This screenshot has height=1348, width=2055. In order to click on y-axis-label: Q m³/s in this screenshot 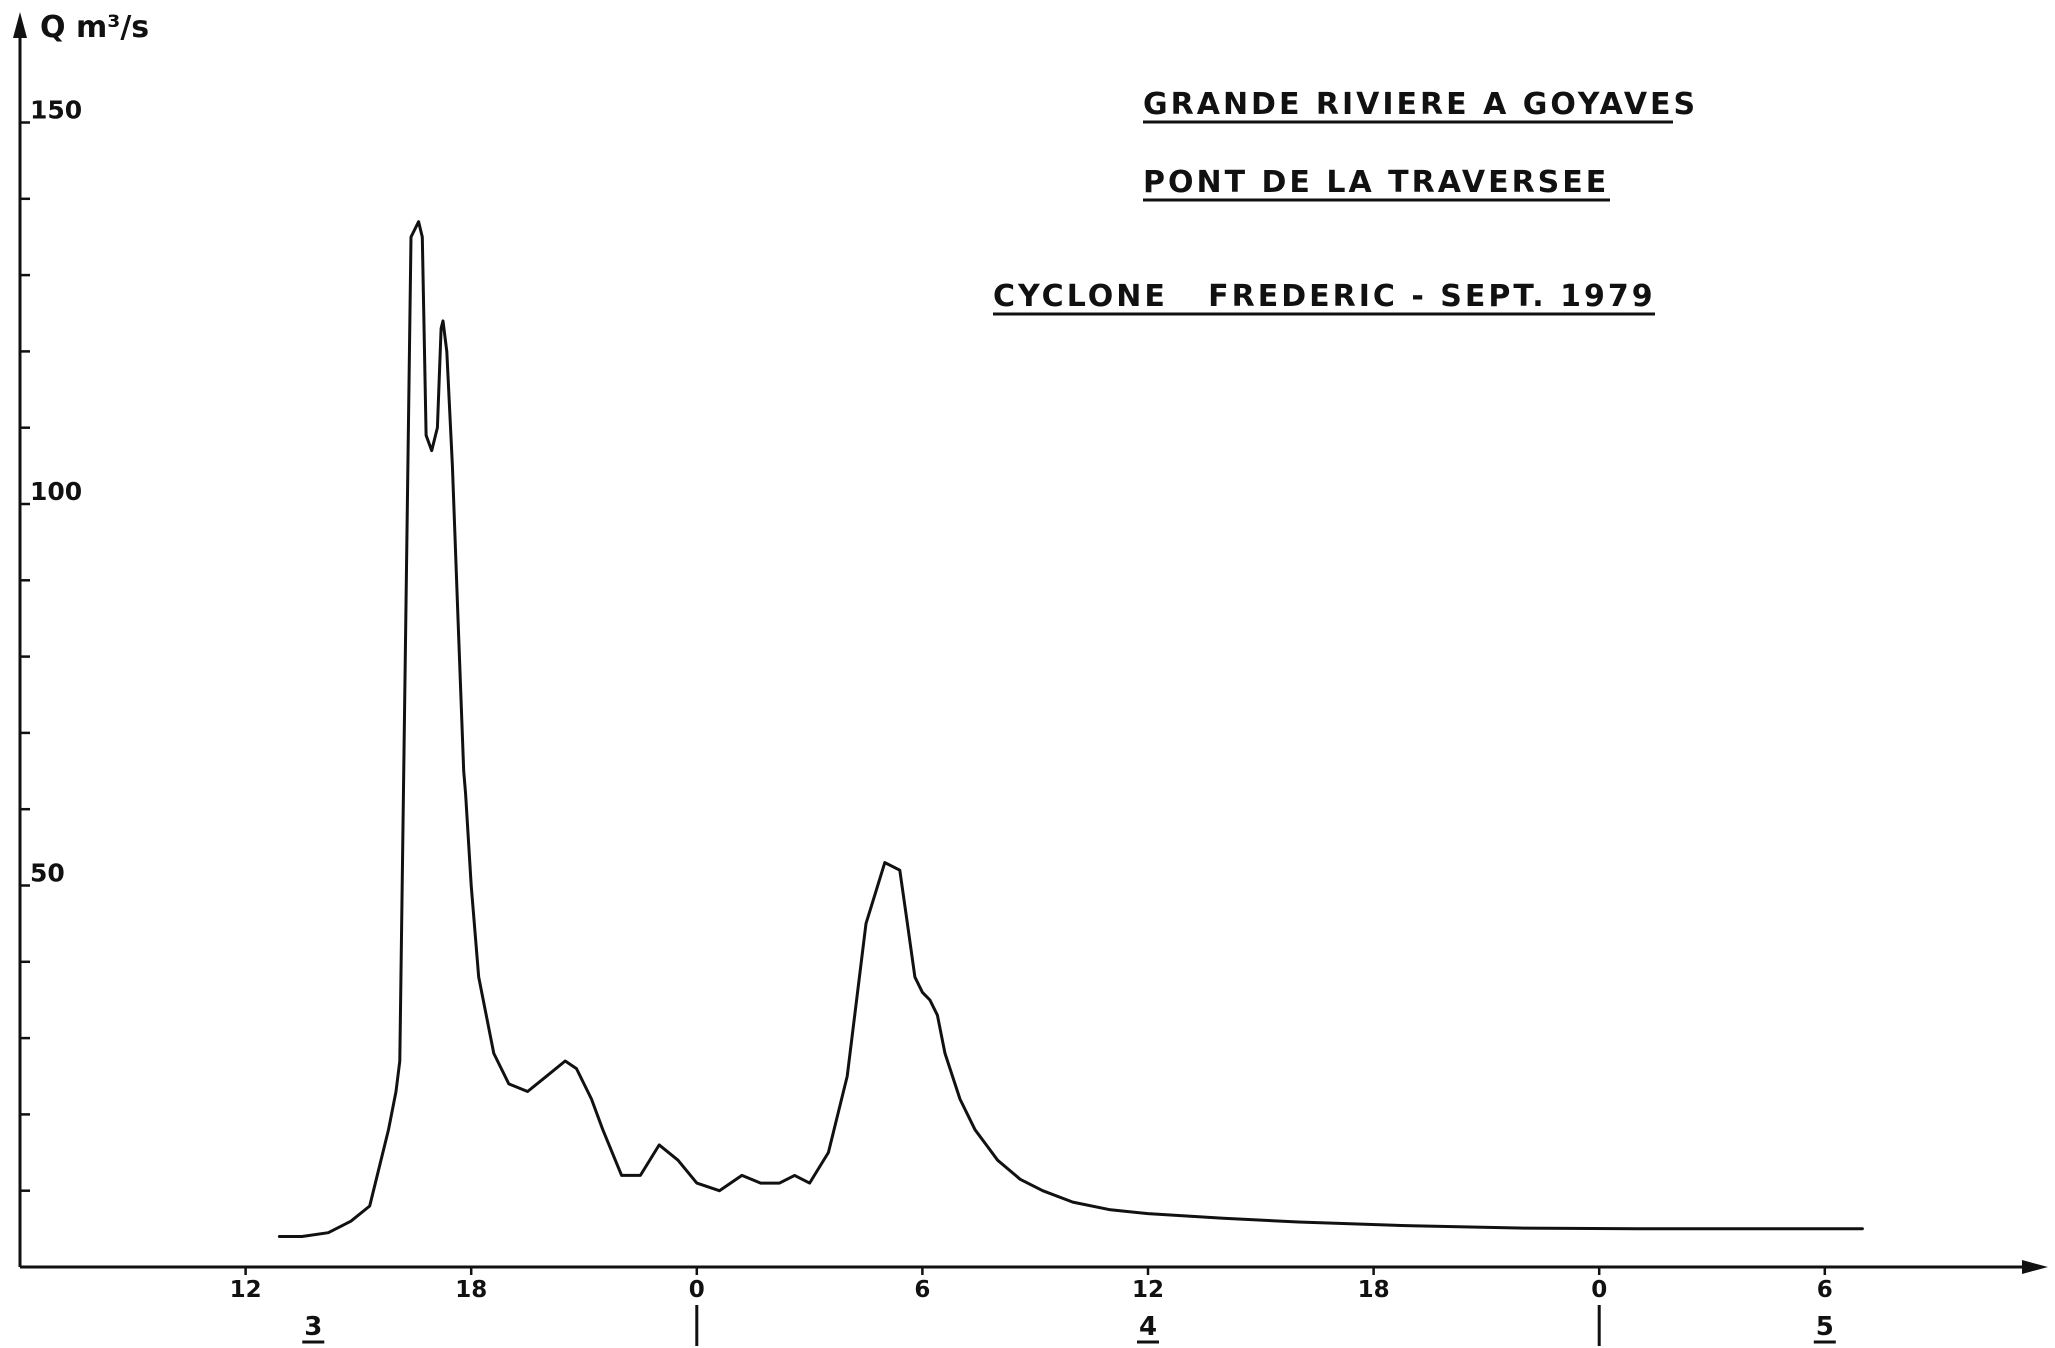, I will do `click(94, 27)`.